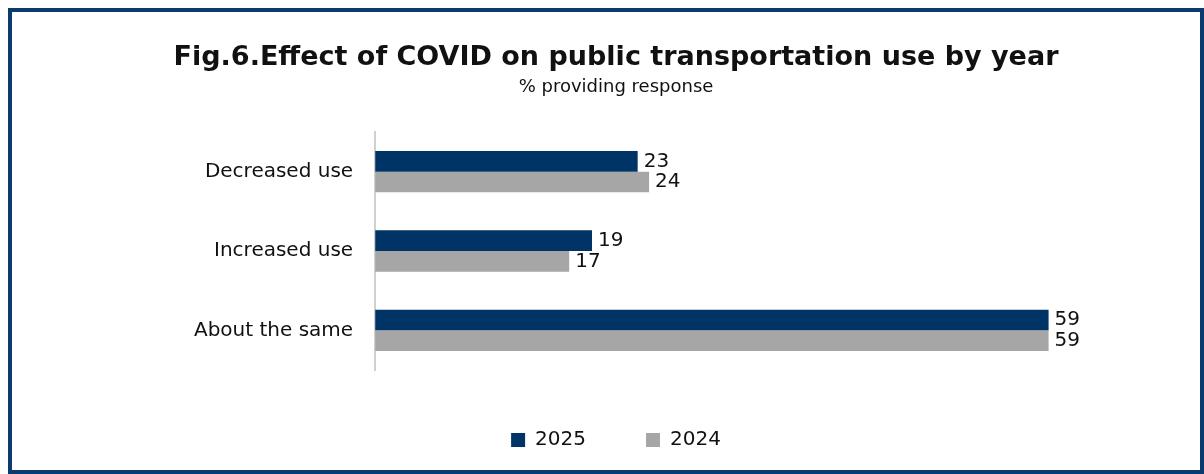  Describe the element at coordinates (616, 85) in the screenshot. I see `chart-subtitle: % providing response` at that location.